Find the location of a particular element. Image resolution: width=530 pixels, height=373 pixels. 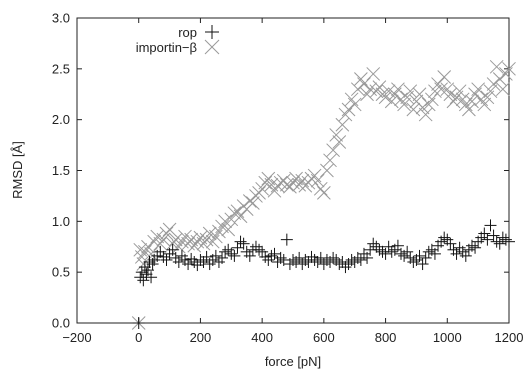

legend-entry-rop-label: rop is located at coordinates (187, 32).